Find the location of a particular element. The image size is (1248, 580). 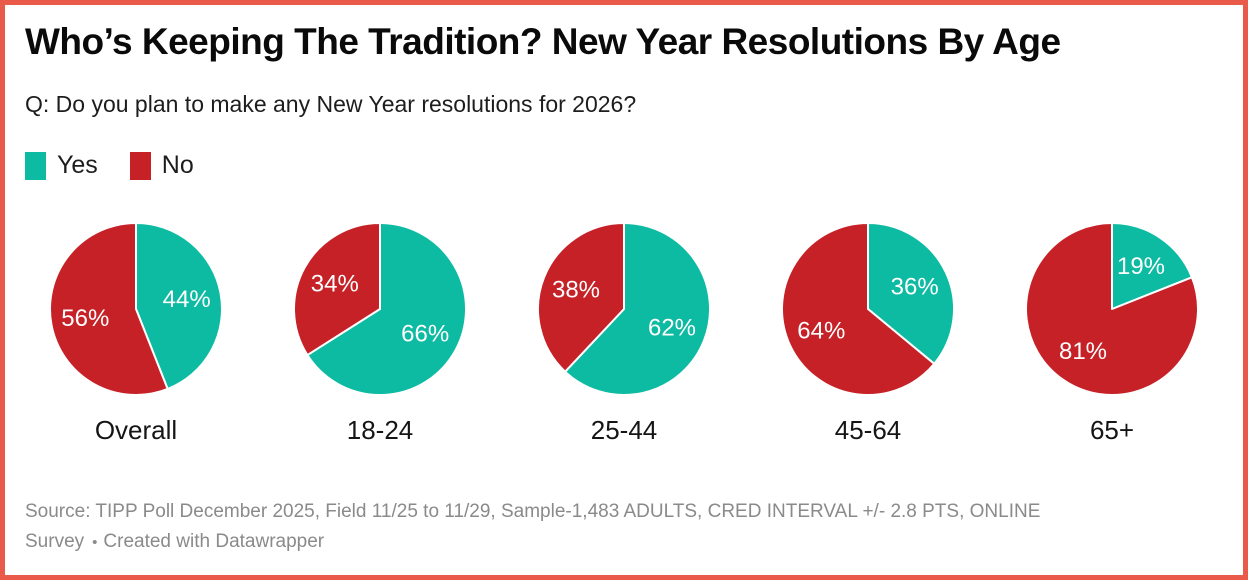

datawrapper-attribution: Created with Datawrapper is located at coordinates (214, 541).